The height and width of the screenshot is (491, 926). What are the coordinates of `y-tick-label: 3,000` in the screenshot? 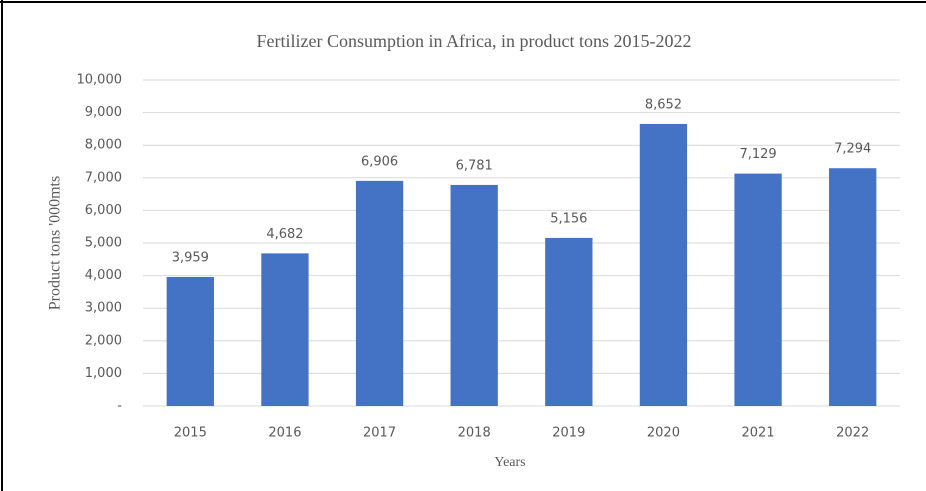 It's located at (103, 308).